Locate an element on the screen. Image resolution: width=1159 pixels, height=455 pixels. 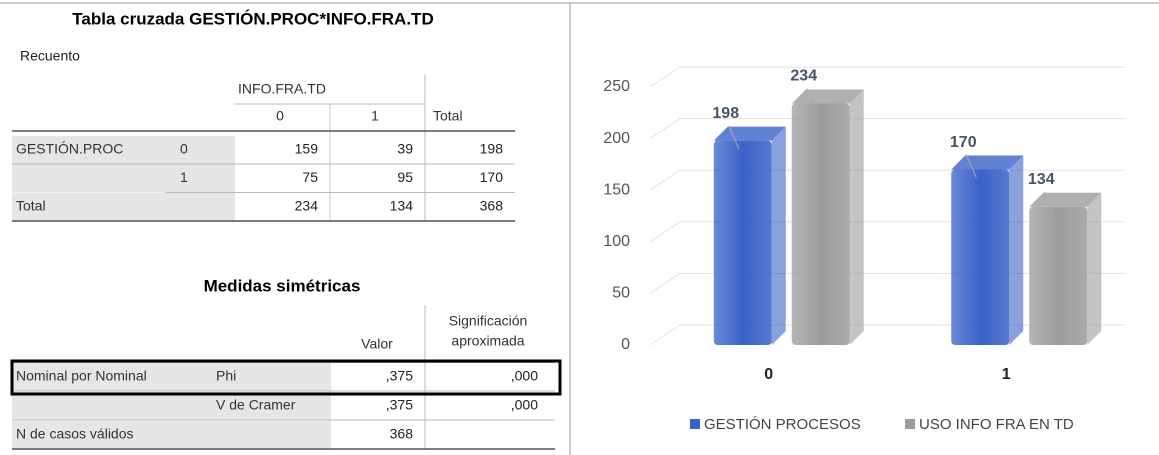
data-label: 170 is located at coordinates (963, 142).